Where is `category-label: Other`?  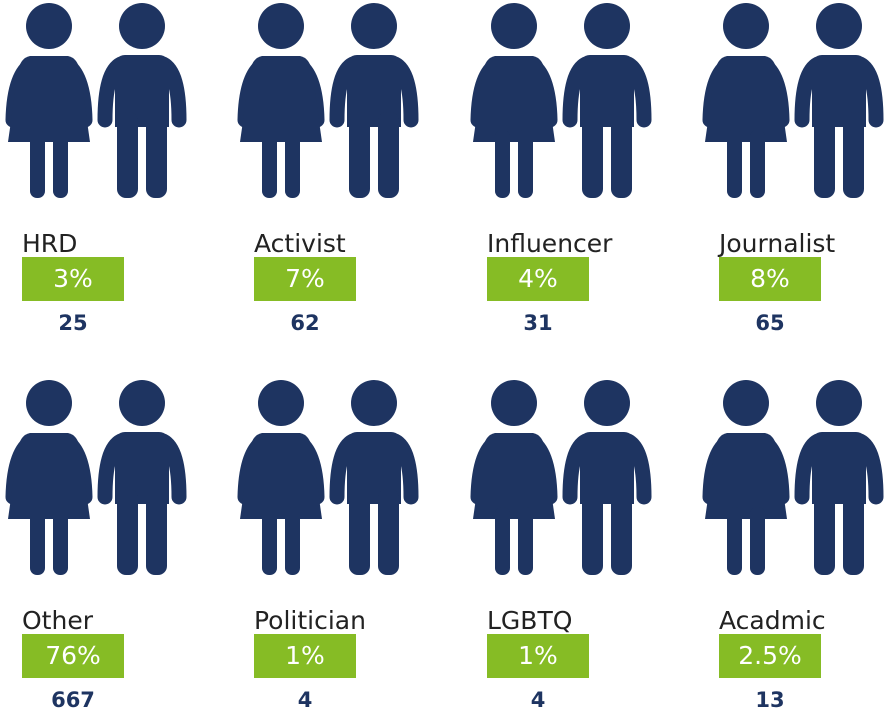 category-label: Other is located at coordinates (58, 620).